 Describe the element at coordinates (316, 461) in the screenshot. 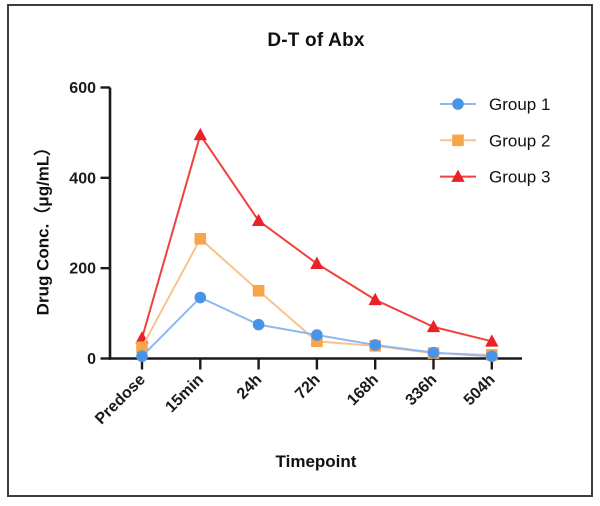

I see `x-axis-title: Timepoint` at that location.